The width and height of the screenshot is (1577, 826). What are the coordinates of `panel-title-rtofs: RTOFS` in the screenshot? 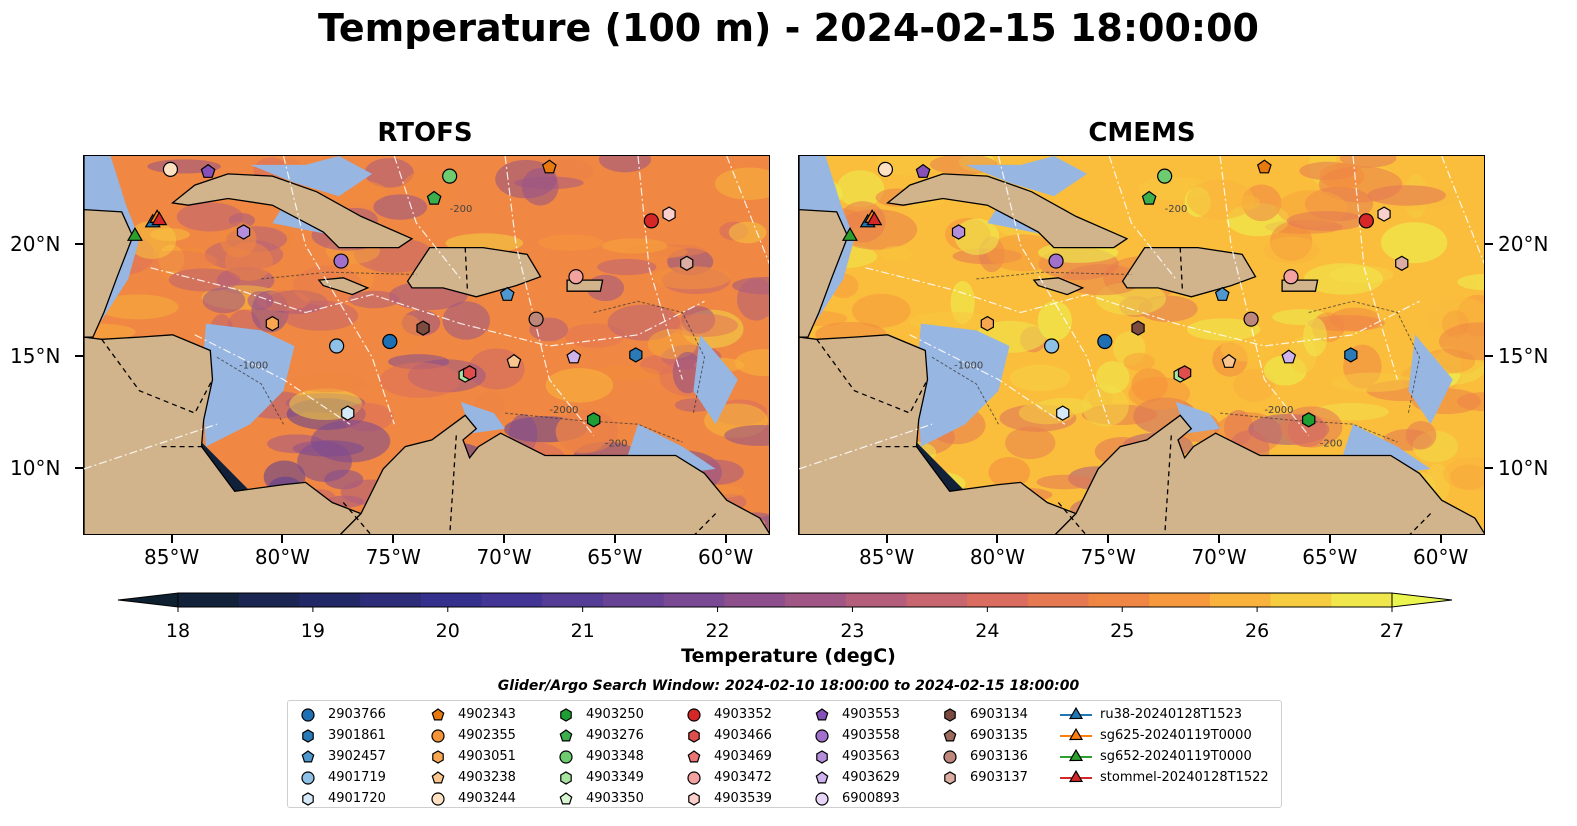 It's located at (425, 133).